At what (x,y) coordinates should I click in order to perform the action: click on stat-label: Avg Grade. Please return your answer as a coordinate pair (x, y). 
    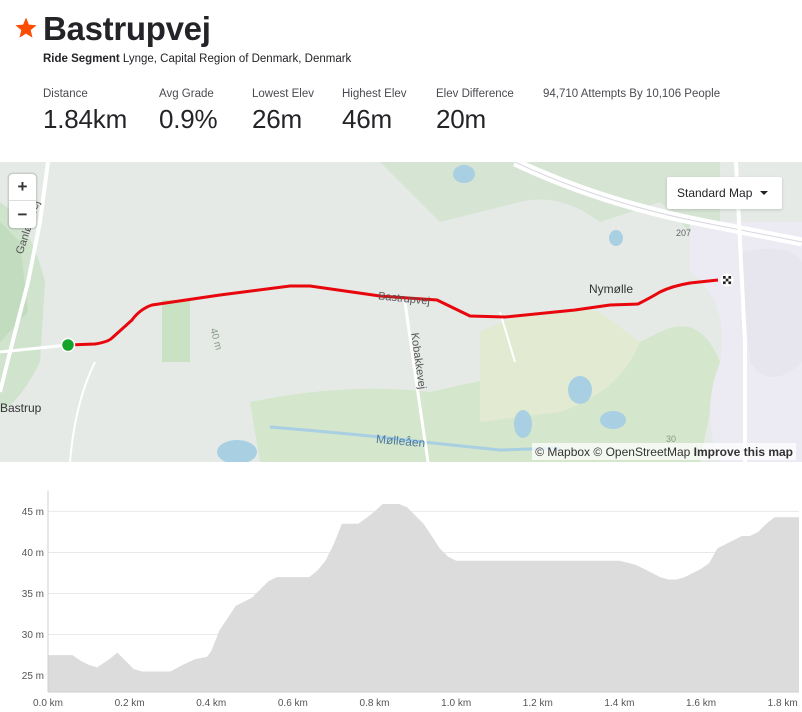
    Looking at the image, I should click on (186, 94).